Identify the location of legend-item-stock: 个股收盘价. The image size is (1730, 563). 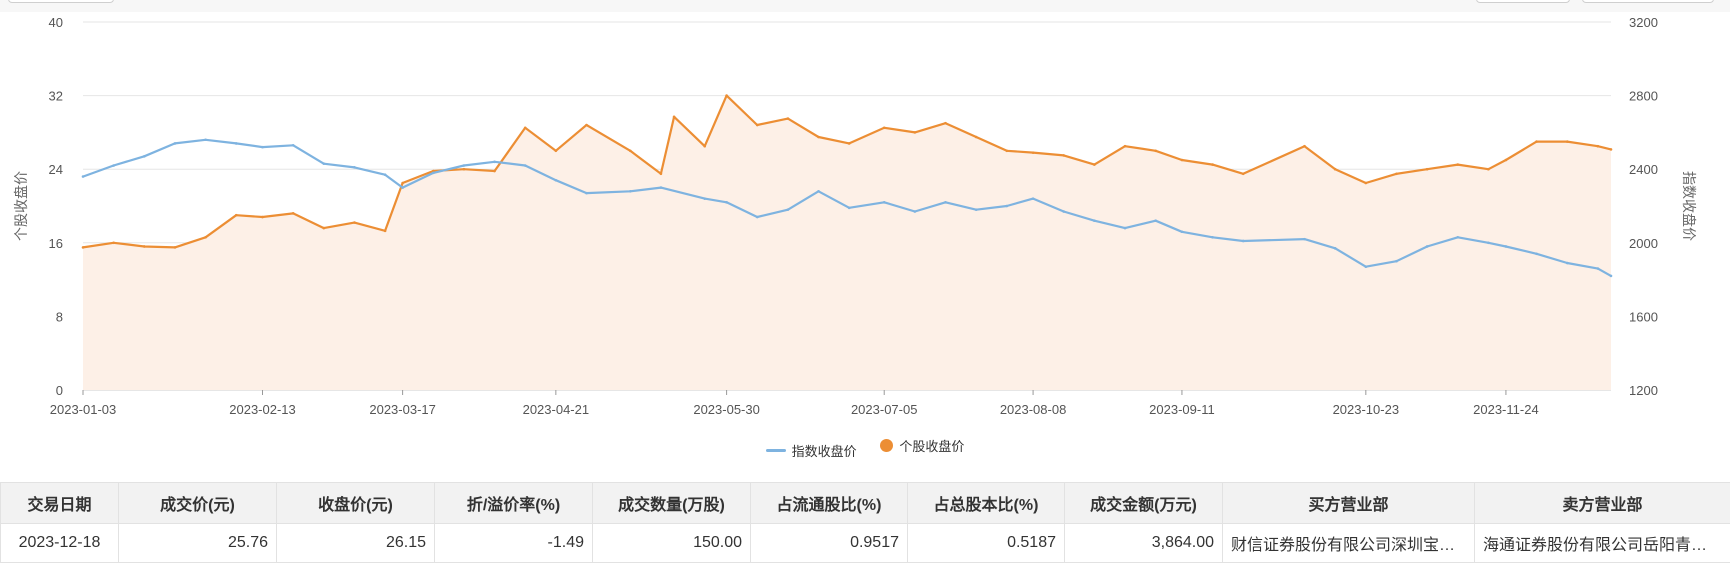
(922, 445).